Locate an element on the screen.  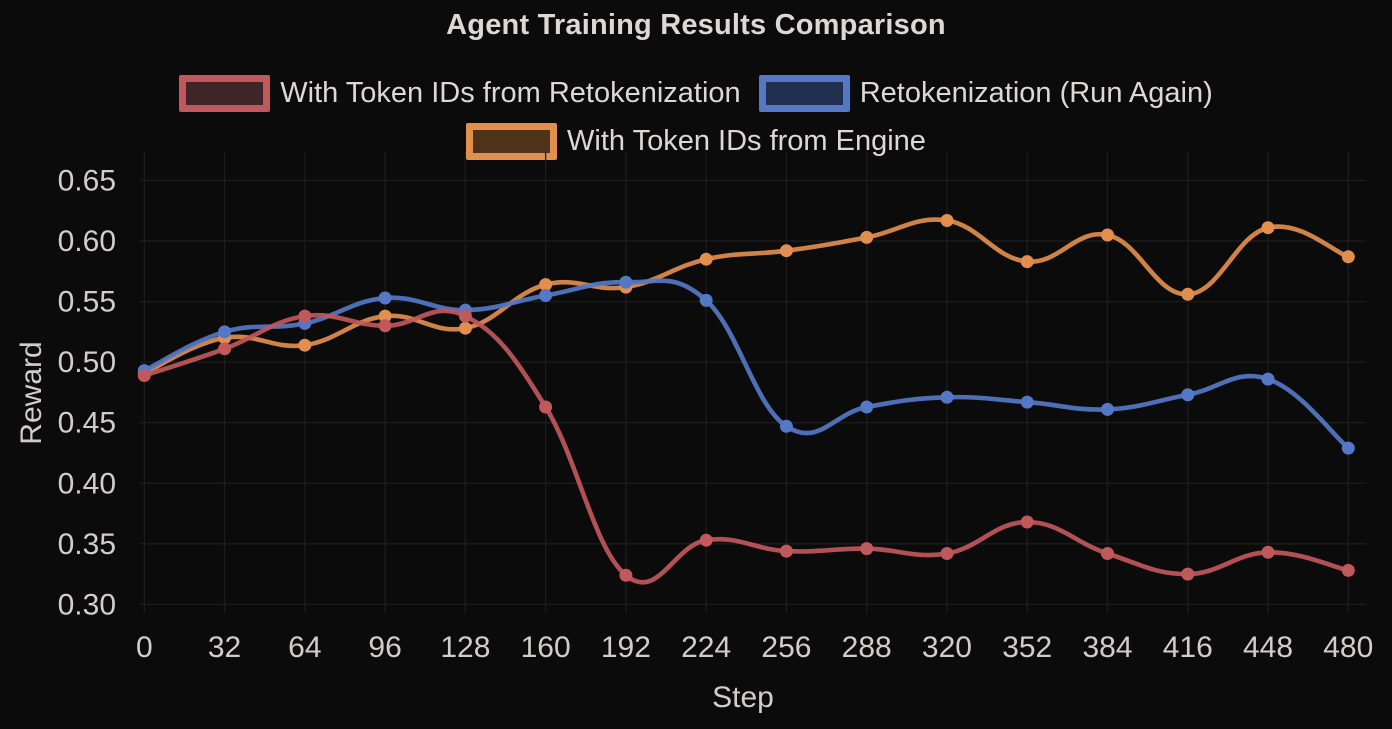
x-tick-label: 0 is located at coordinates (144, 647).